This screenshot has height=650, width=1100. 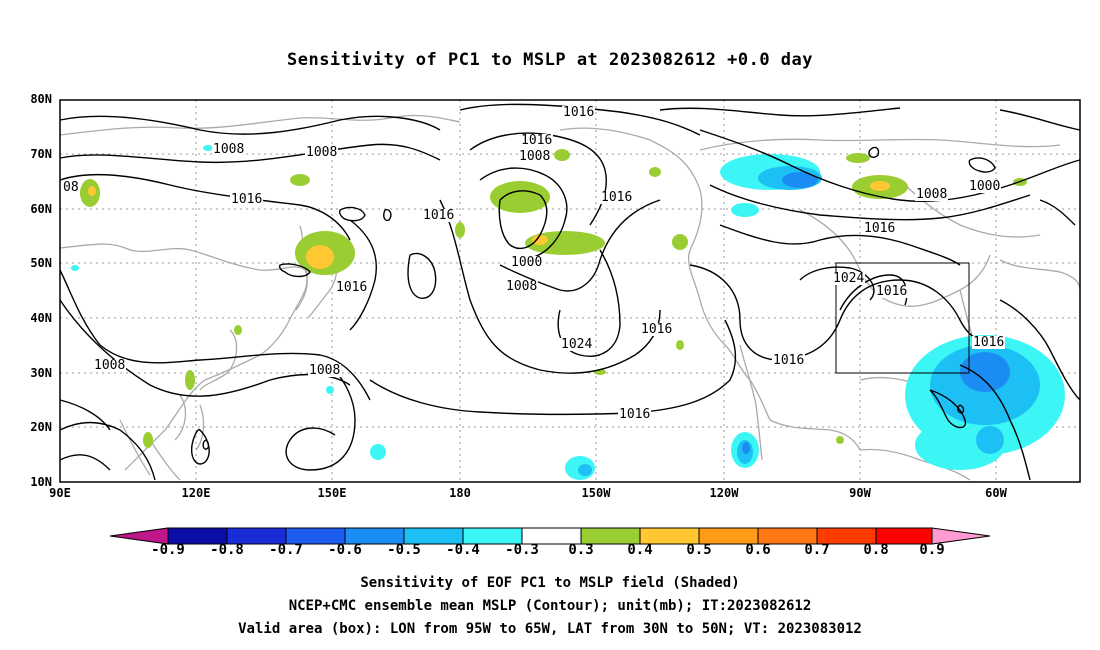 What do you see at coordinates (227, 550) in the screenshot?
I see `colorbar-label: -0.8` at bounding box center [227, 550].